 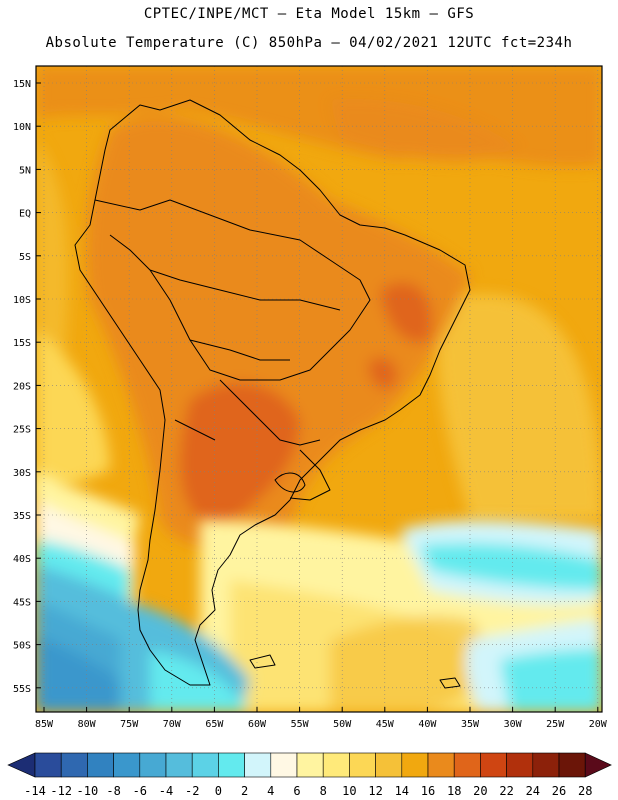 I want to click on colorbar-tick-label: 26, so click(x=559, y=791).